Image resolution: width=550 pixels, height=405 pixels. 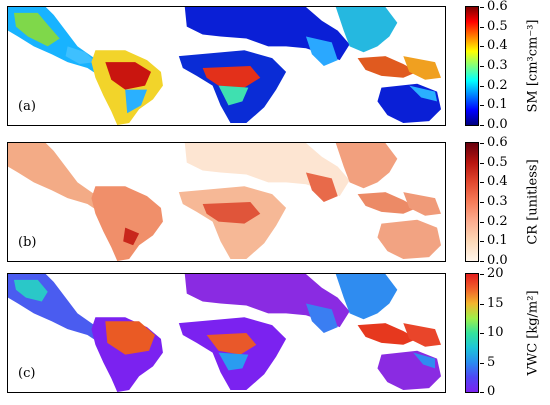 I want to click on colorbar-tick-label-c: 5, so click(x=491, y=362).